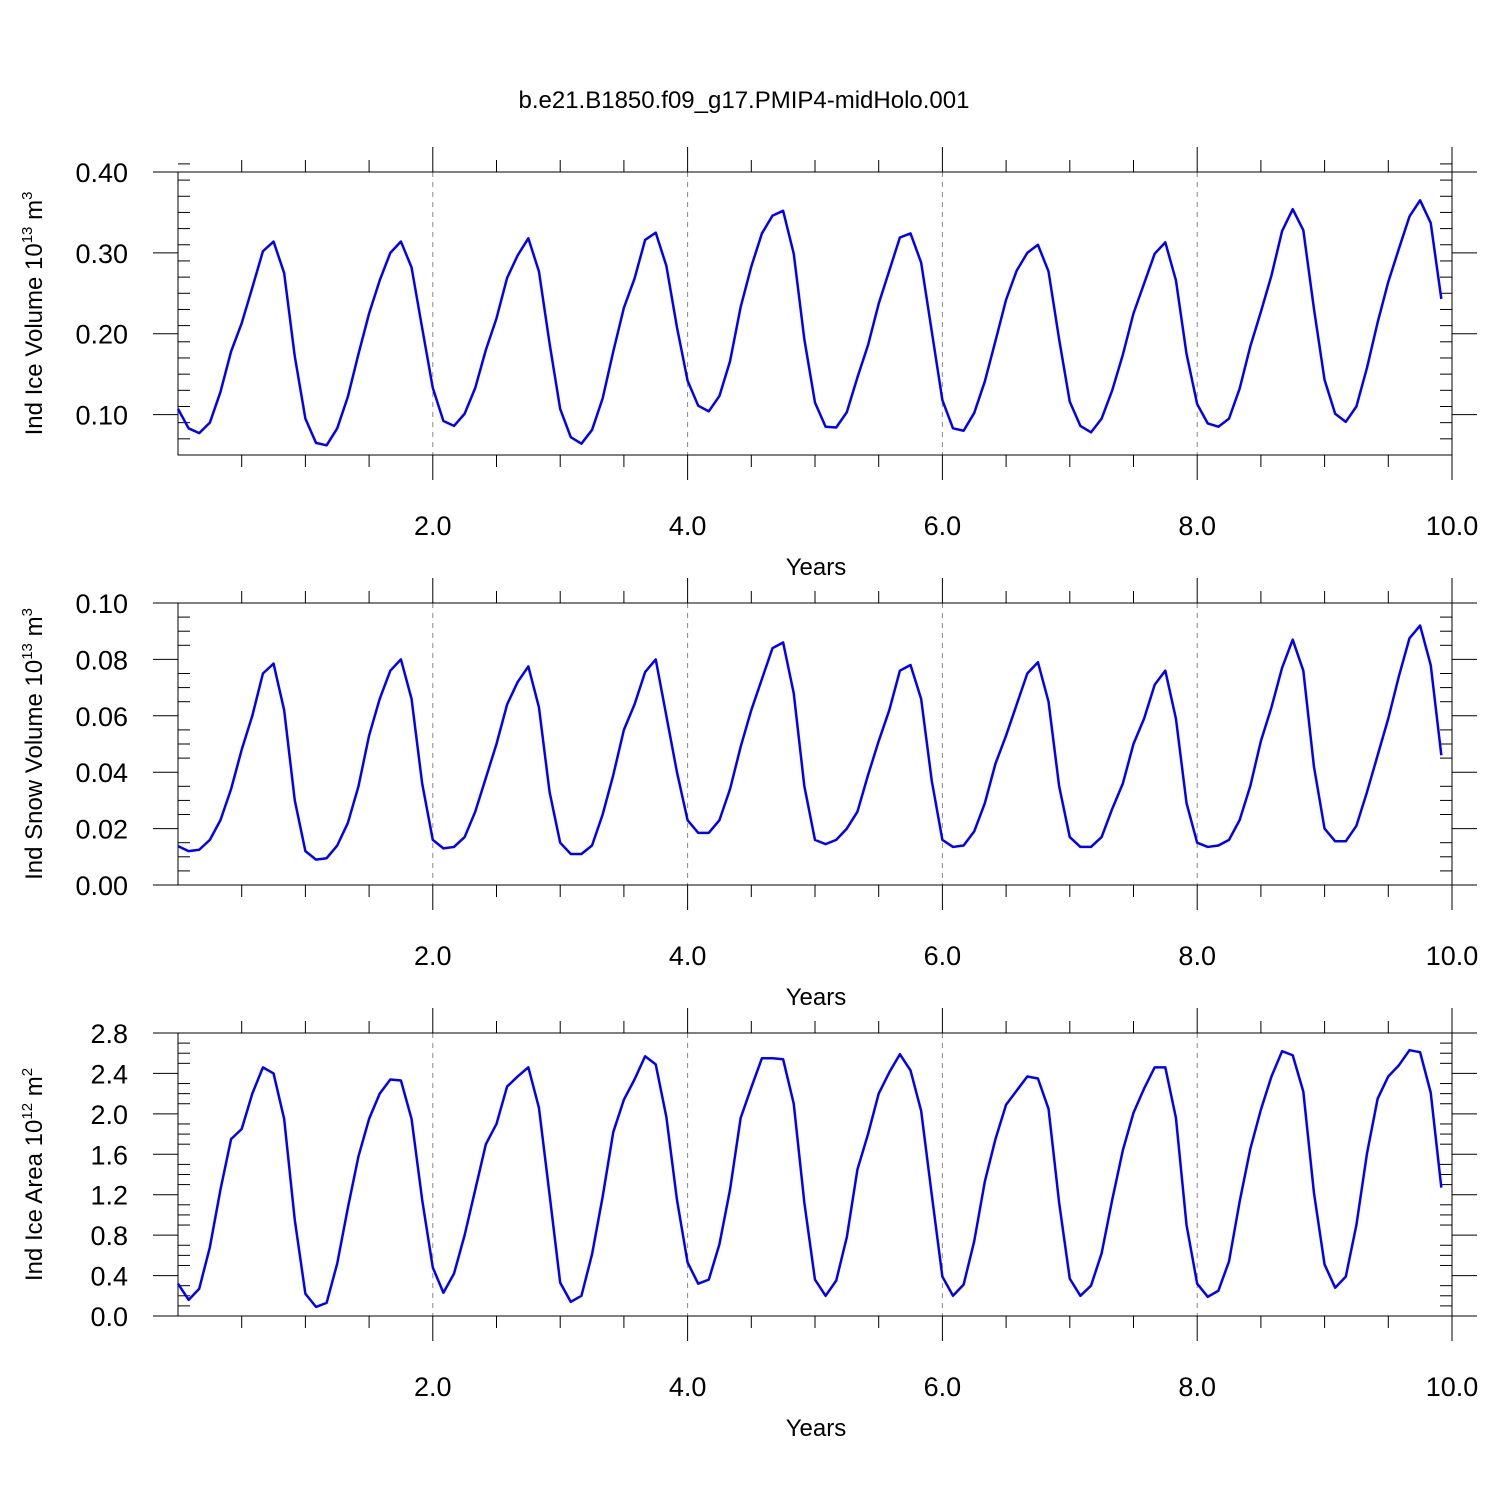 The height and width of the screenshot is (1500, 1500). Describe the element at coordinates (101, 773) in the screenshot. I see `y-tick-label: 0.04` at that location.